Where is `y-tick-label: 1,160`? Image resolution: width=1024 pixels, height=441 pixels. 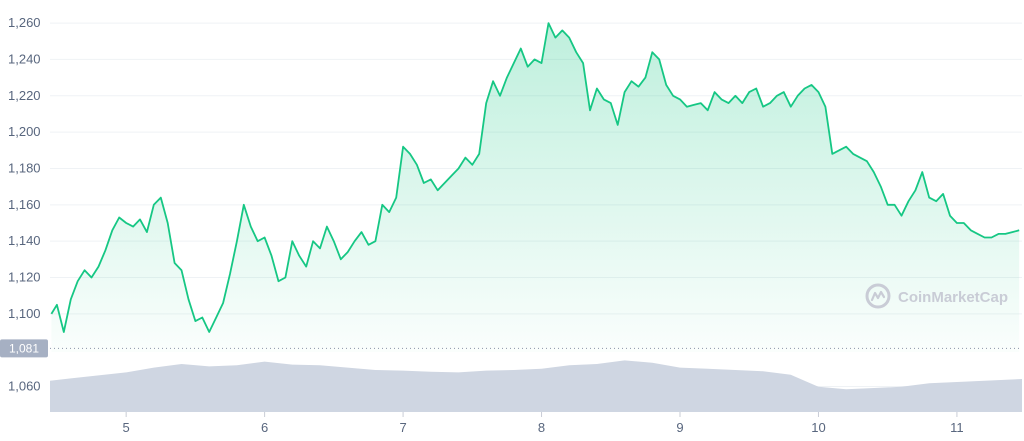
y-tick-label: 1,160 is located at coordinates (24, 204).